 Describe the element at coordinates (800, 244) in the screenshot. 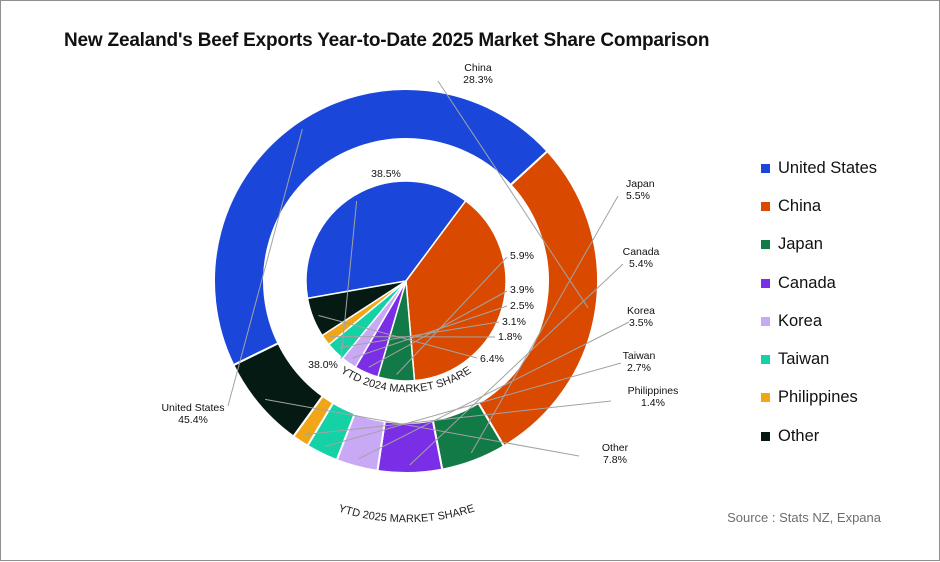

I see `legend-label: Japan` at that location.